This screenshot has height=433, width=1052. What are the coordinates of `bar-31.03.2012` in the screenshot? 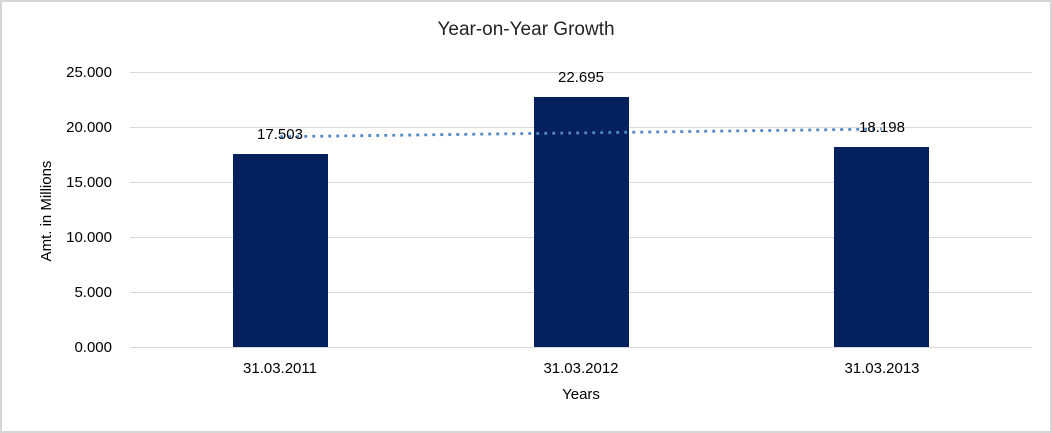 It's located at (581, 222).